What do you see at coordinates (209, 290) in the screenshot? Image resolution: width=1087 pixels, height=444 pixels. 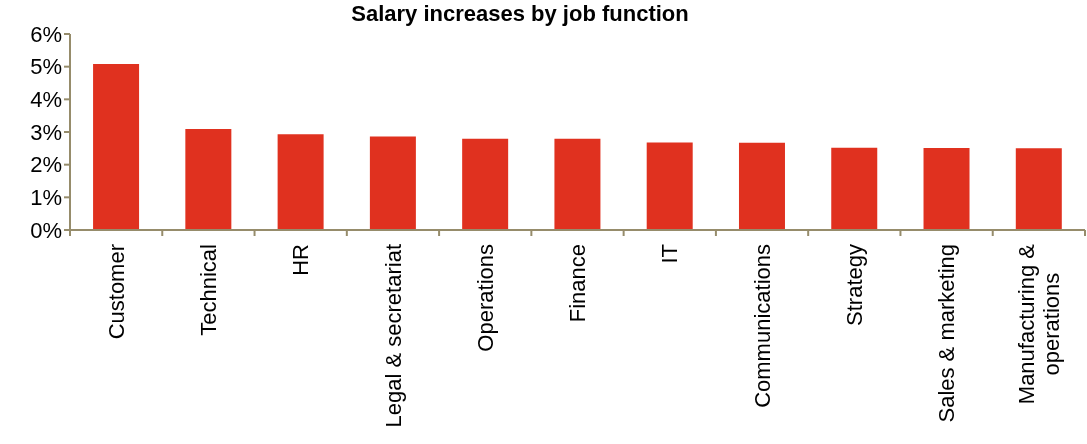 I see `x-tick-label: Technical` at bounding box center [209, 290].